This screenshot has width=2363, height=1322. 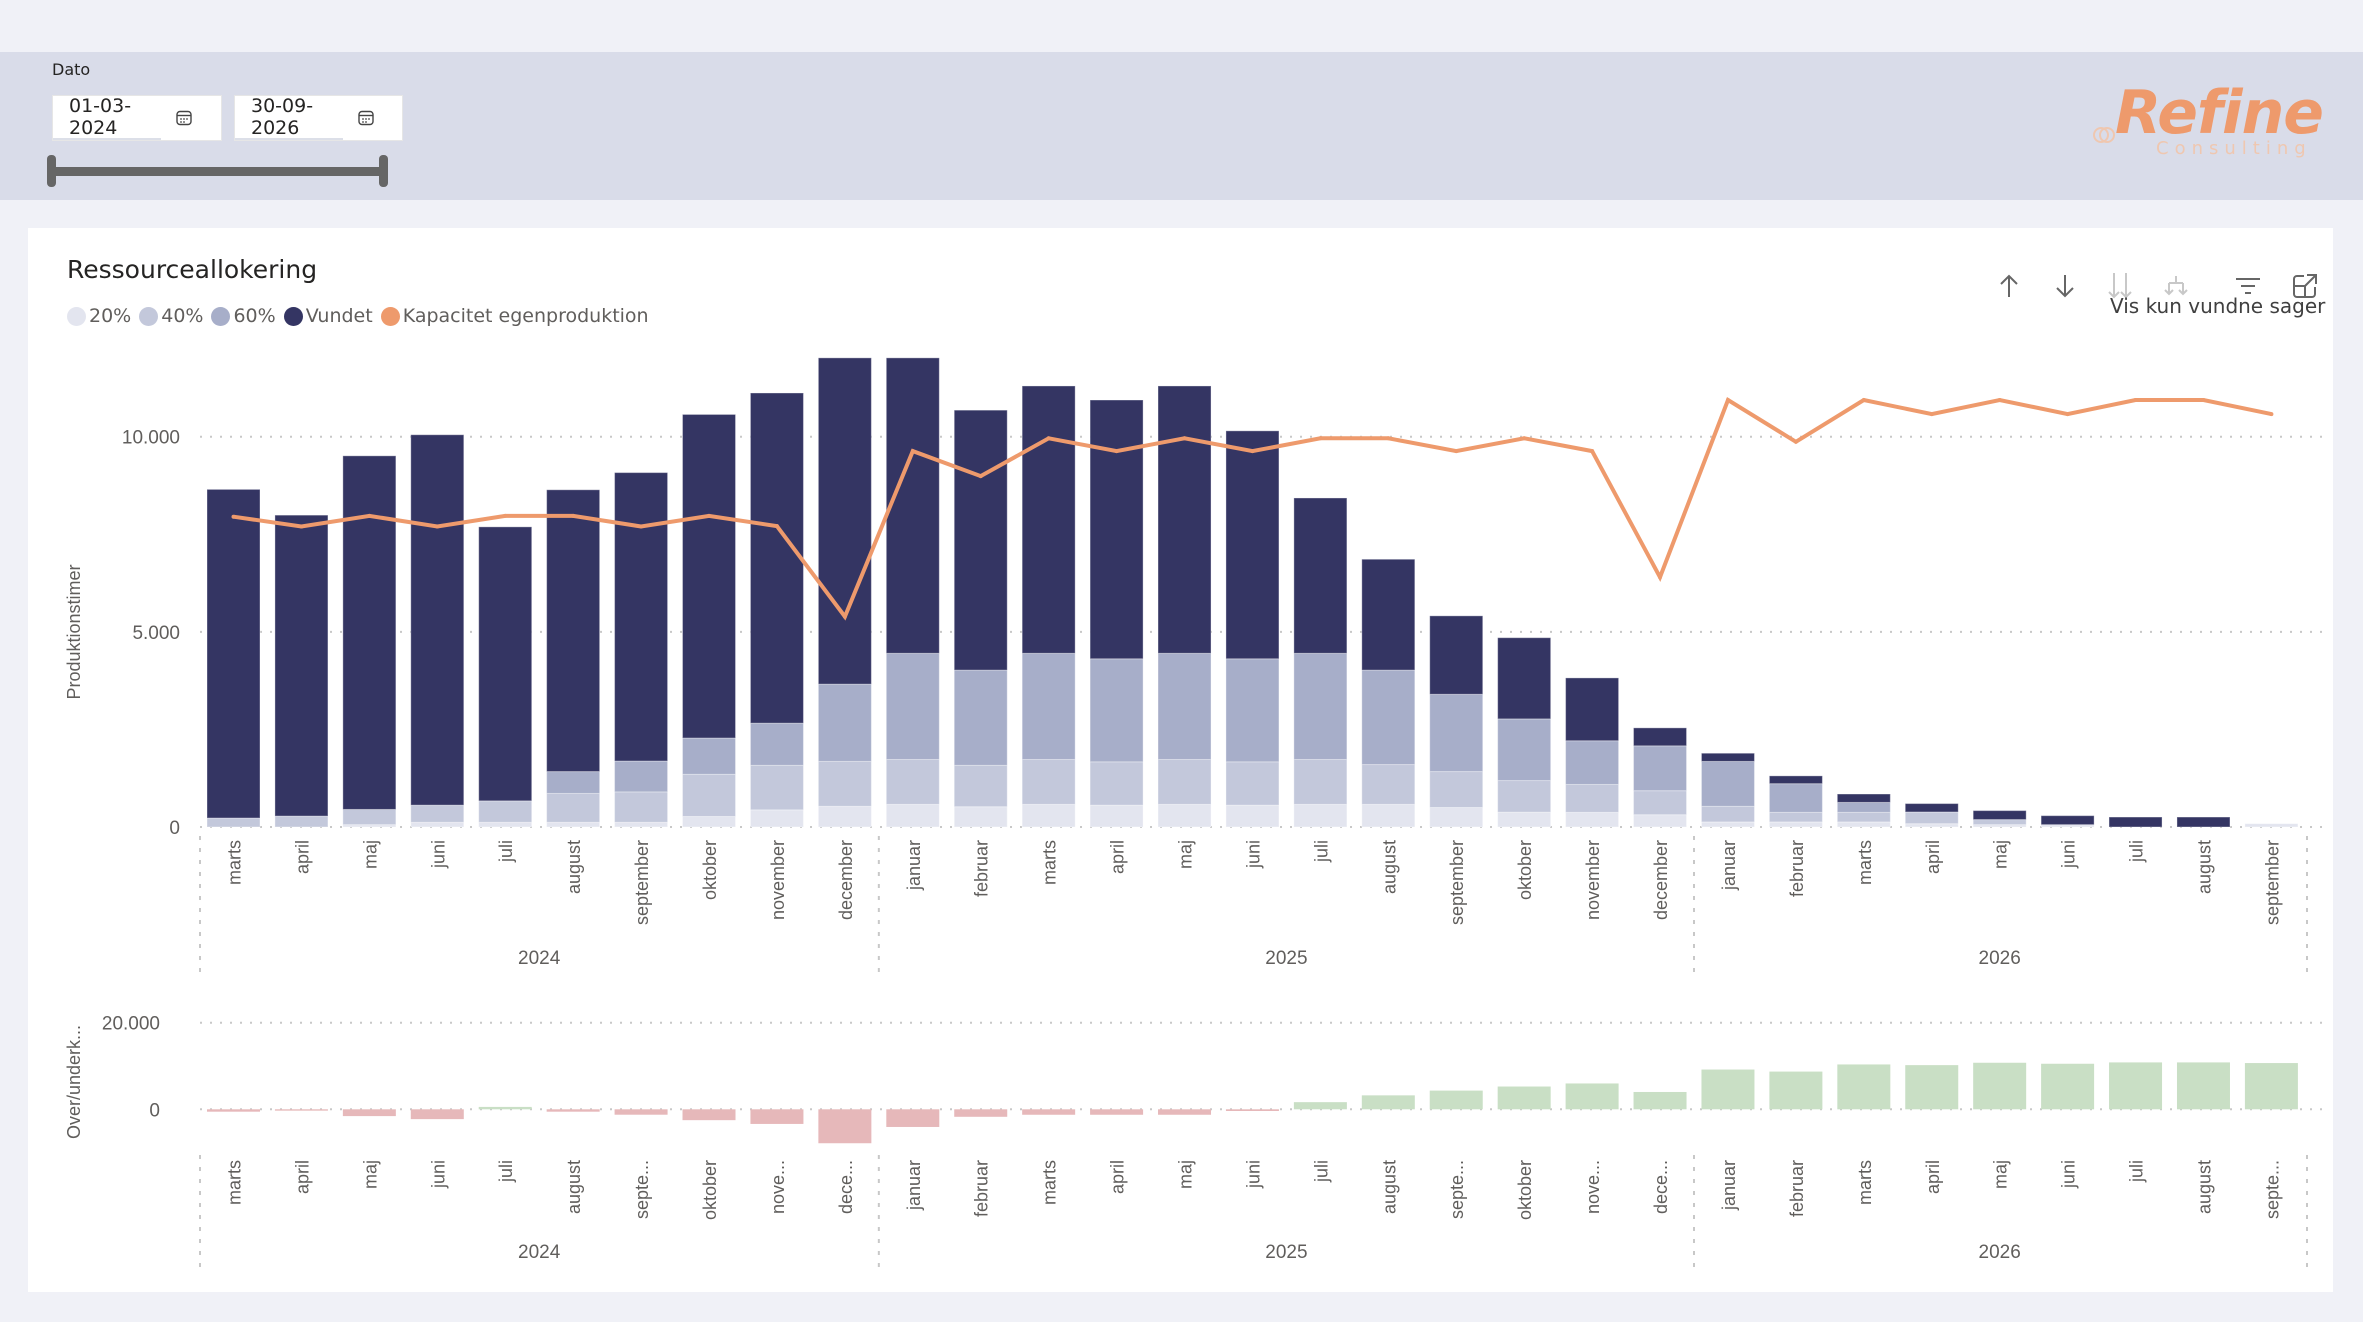 What do you see at coordinates (2305, 286) in the screenshot?
I see `focus-mode-button` at bounding box center [2305, 286].